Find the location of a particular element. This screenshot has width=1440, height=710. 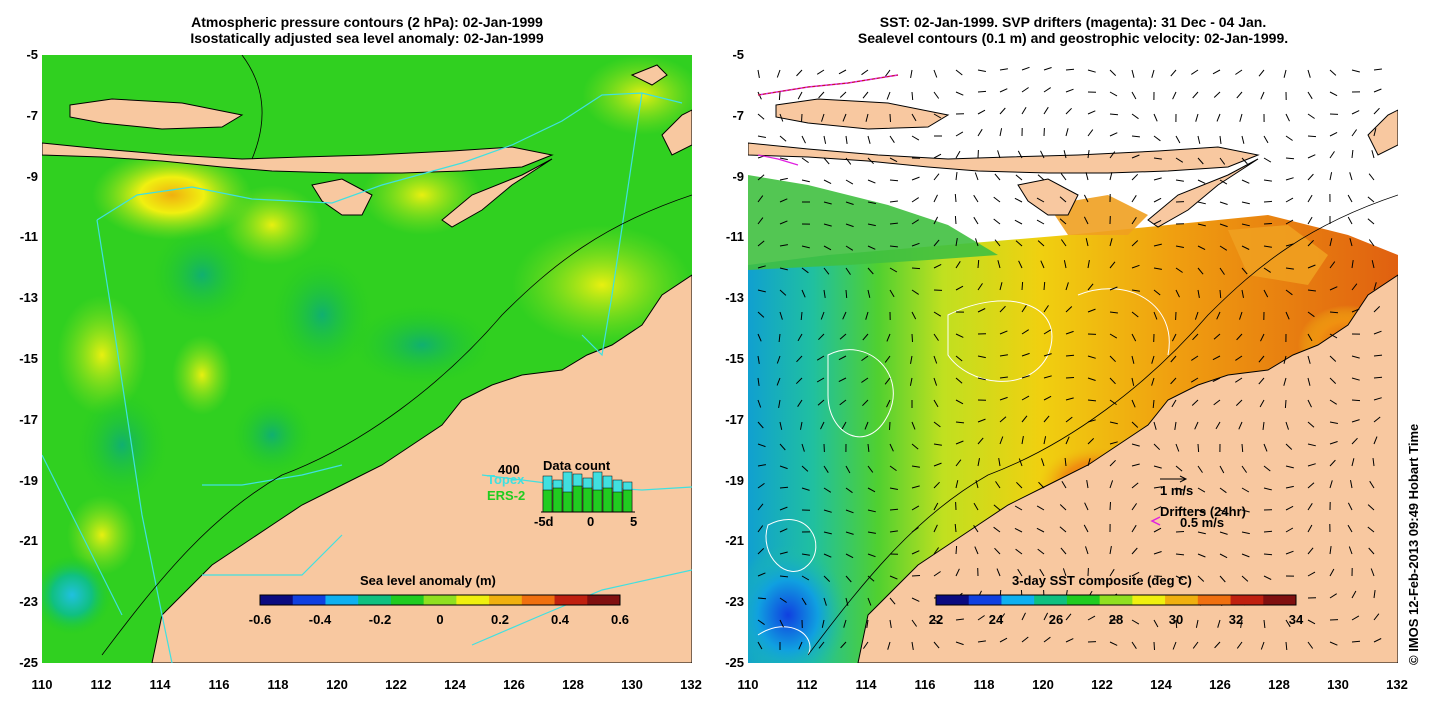

colorbar-tick-label: 0.2 is located at coordinates (500, 619).